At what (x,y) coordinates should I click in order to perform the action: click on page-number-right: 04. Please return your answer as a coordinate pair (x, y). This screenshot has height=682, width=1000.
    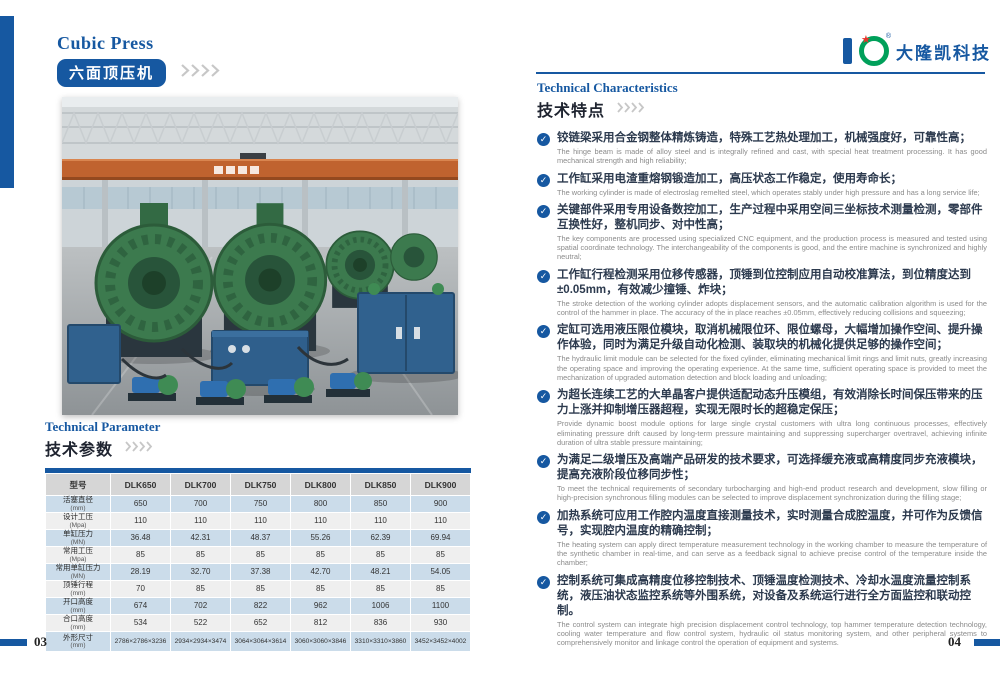
    Looking at the image, I should click on (954, 641).